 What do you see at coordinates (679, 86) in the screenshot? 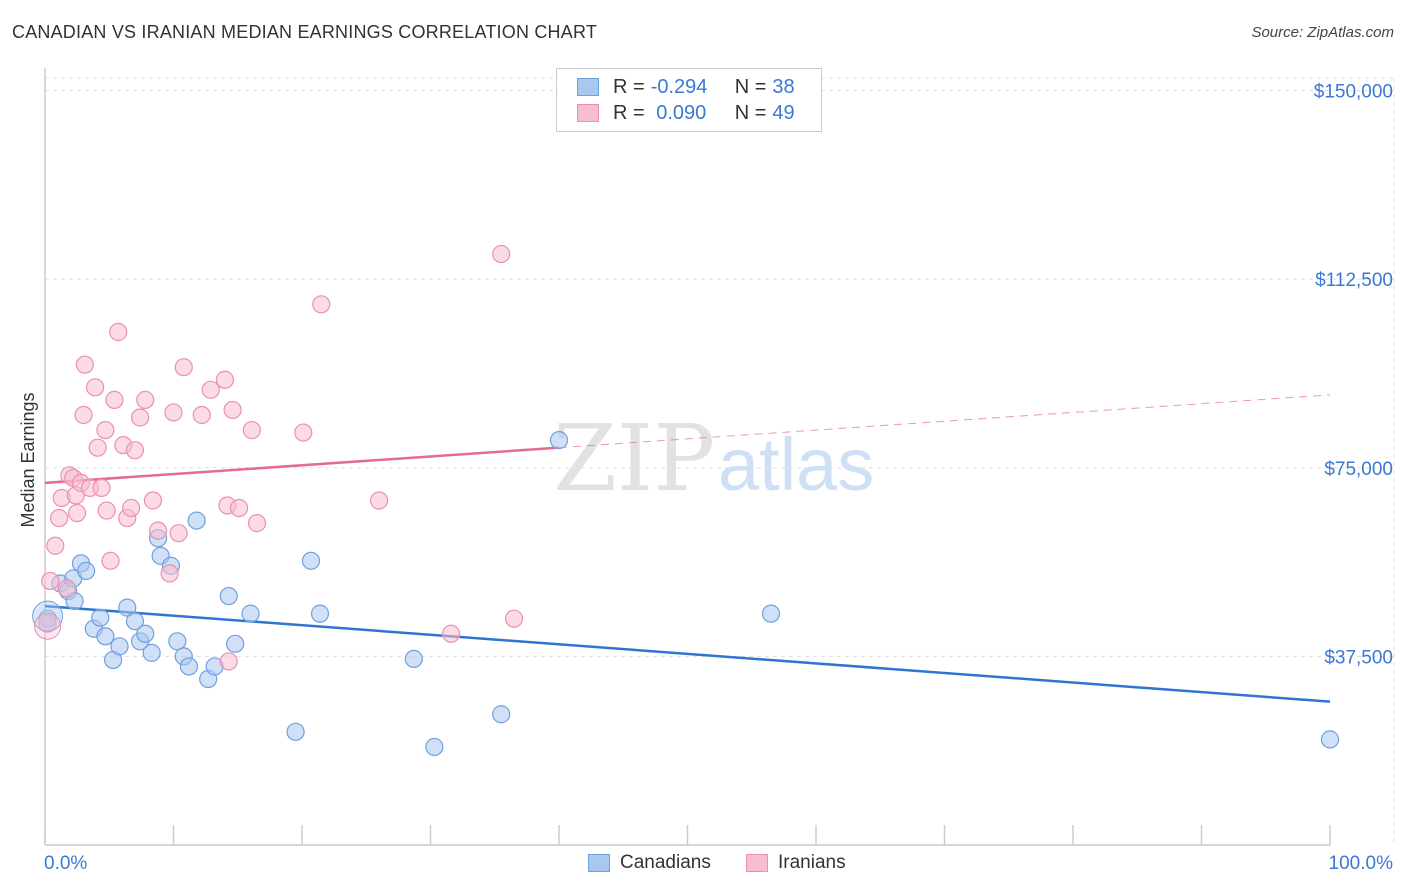
I see `r-value-canadians: -0.294` at bounding box center [679, 86].